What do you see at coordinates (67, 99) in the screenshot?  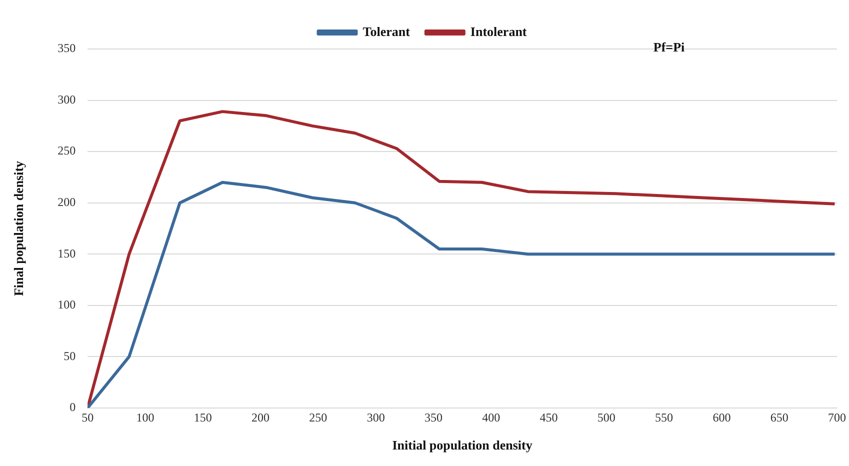 I see `y-tick-label: 300` at bounding box center [67, 99].